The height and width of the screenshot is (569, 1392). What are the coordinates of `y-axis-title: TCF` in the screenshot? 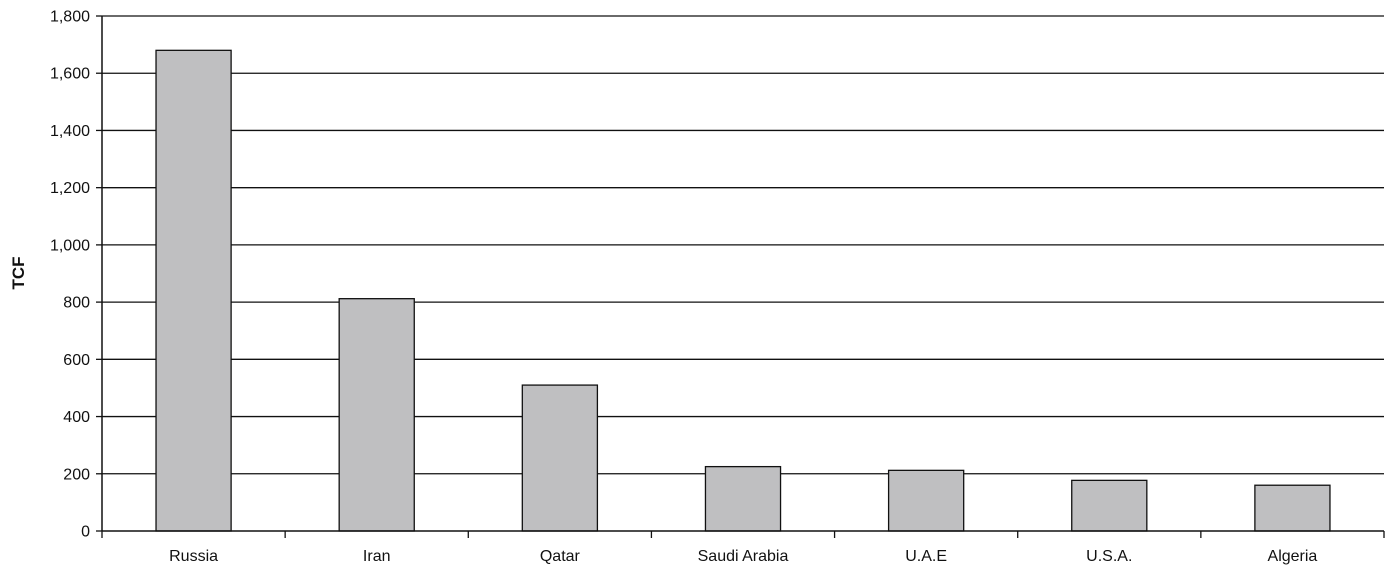 It's located at (18, 272).